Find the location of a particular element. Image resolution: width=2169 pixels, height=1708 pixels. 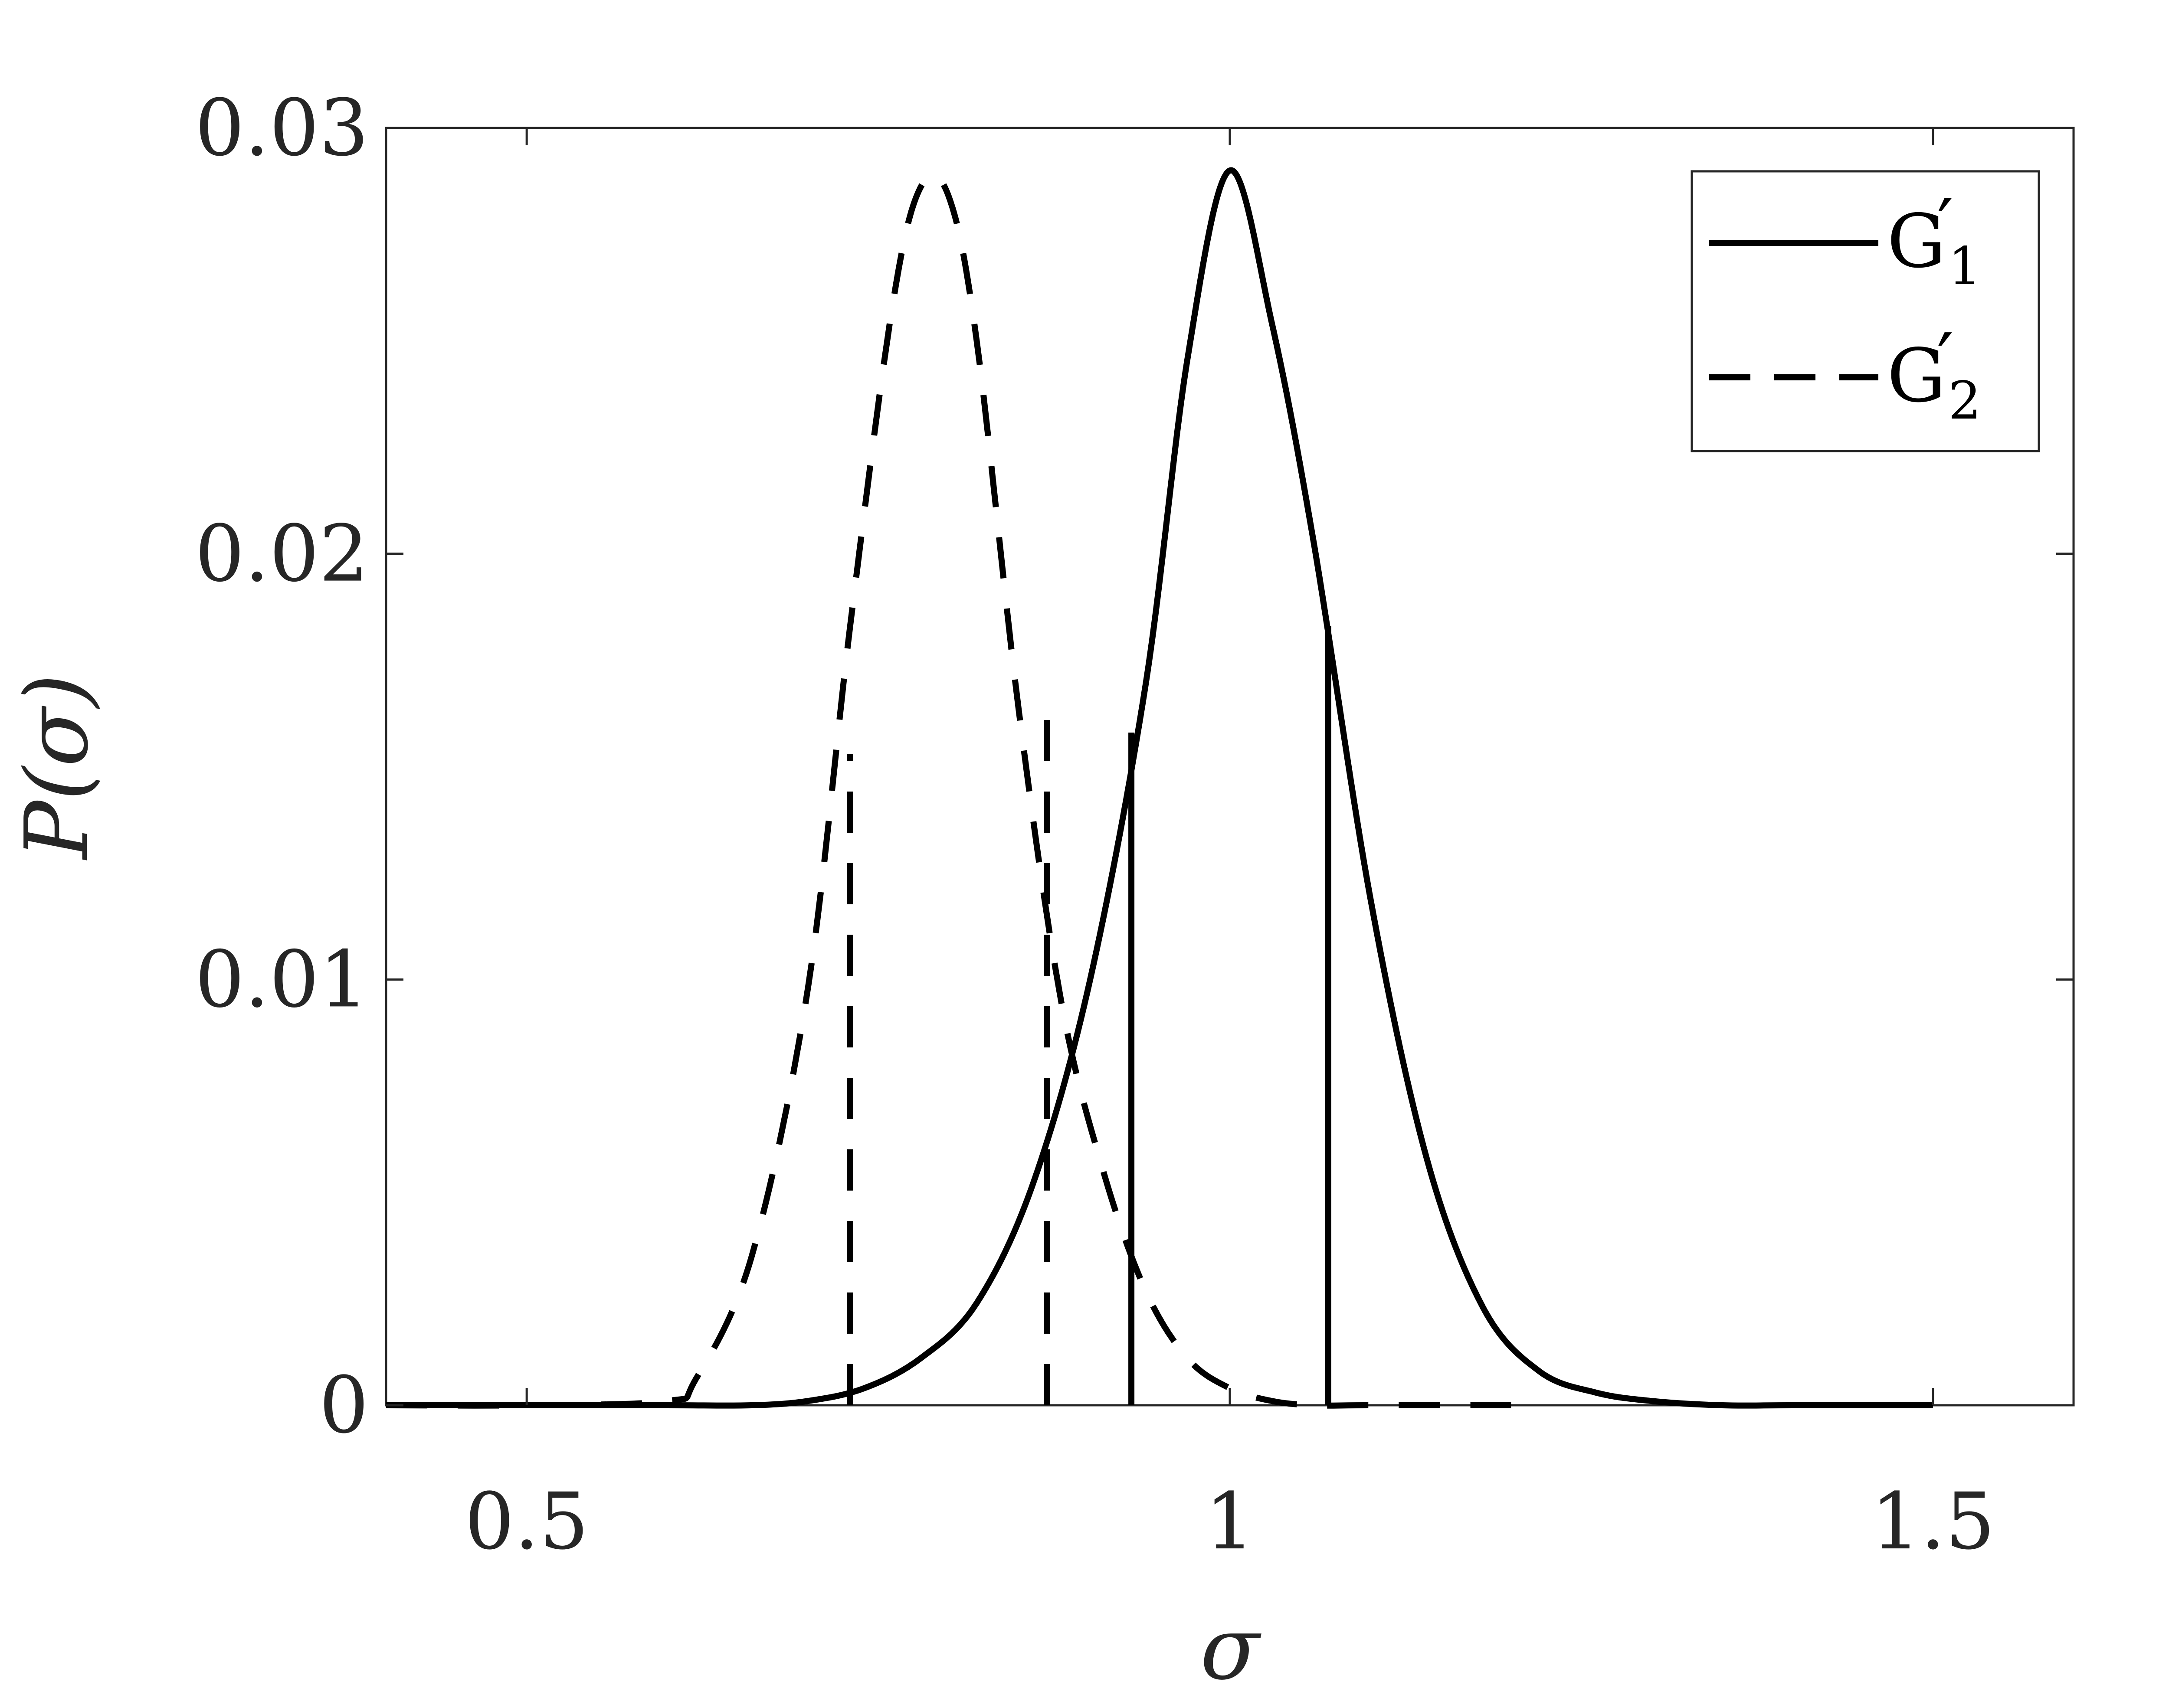

y-tick-label: 0.03 is located at coordinates (282, 128).